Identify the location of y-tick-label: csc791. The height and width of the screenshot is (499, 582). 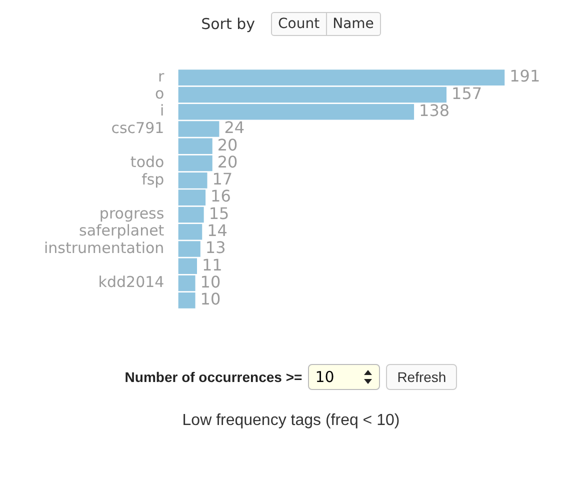
(137, 127).